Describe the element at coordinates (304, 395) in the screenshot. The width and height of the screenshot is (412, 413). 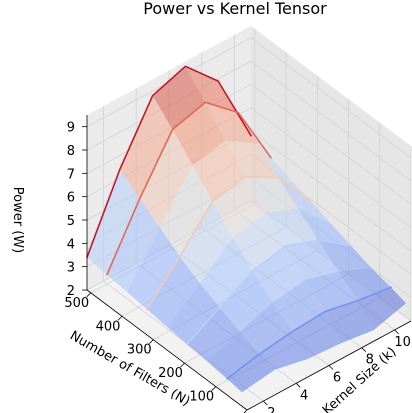
I see `x-tick-label: 4` at that location.